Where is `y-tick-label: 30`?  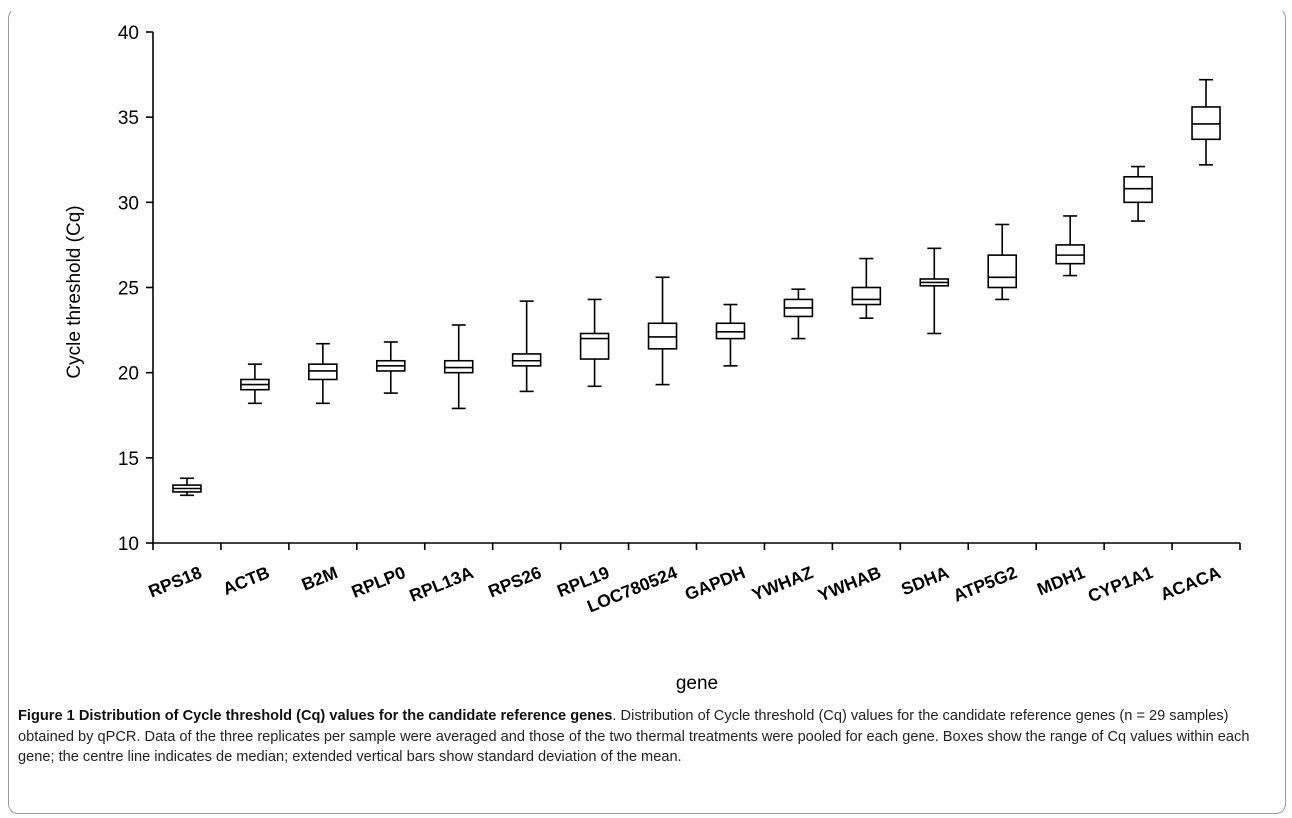
y-tick-label: 30 is located at coordinates (128, 203).